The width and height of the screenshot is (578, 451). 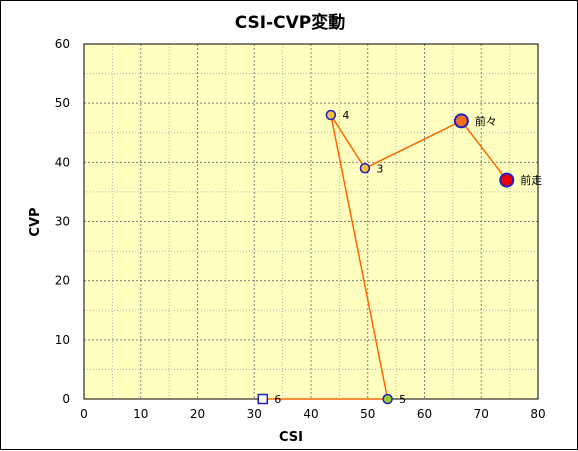 What do you see at coordinates (481, 414) in the screenshot?
I see `x-tick-label: 70` at bounding box center [481, 414].